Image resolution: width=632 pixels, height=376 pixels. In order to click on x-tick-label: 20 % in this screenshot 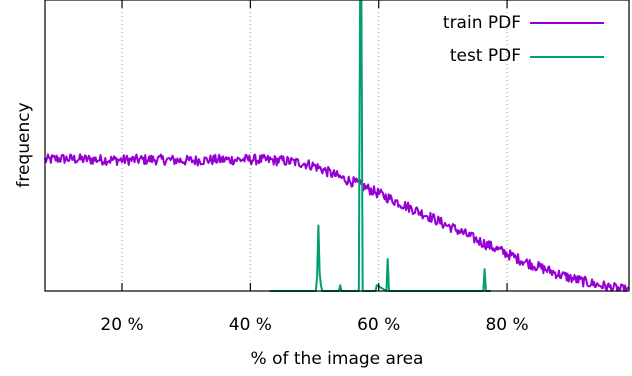, I will do `click(121, 325)`.